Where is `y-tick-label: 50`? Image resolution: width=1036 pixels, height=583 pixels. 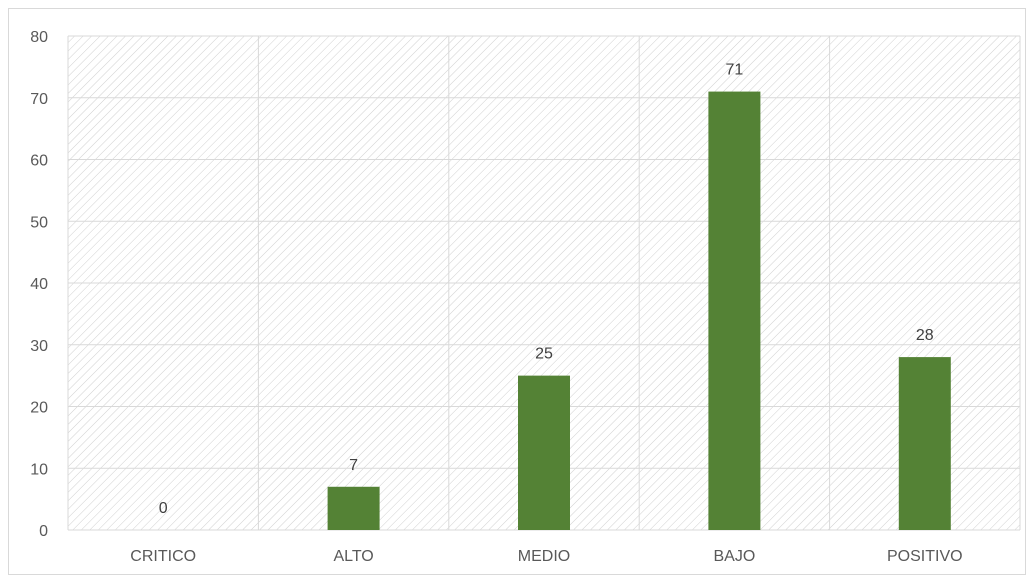 y-tick-label: 50 is located at coordinates (39, 222).